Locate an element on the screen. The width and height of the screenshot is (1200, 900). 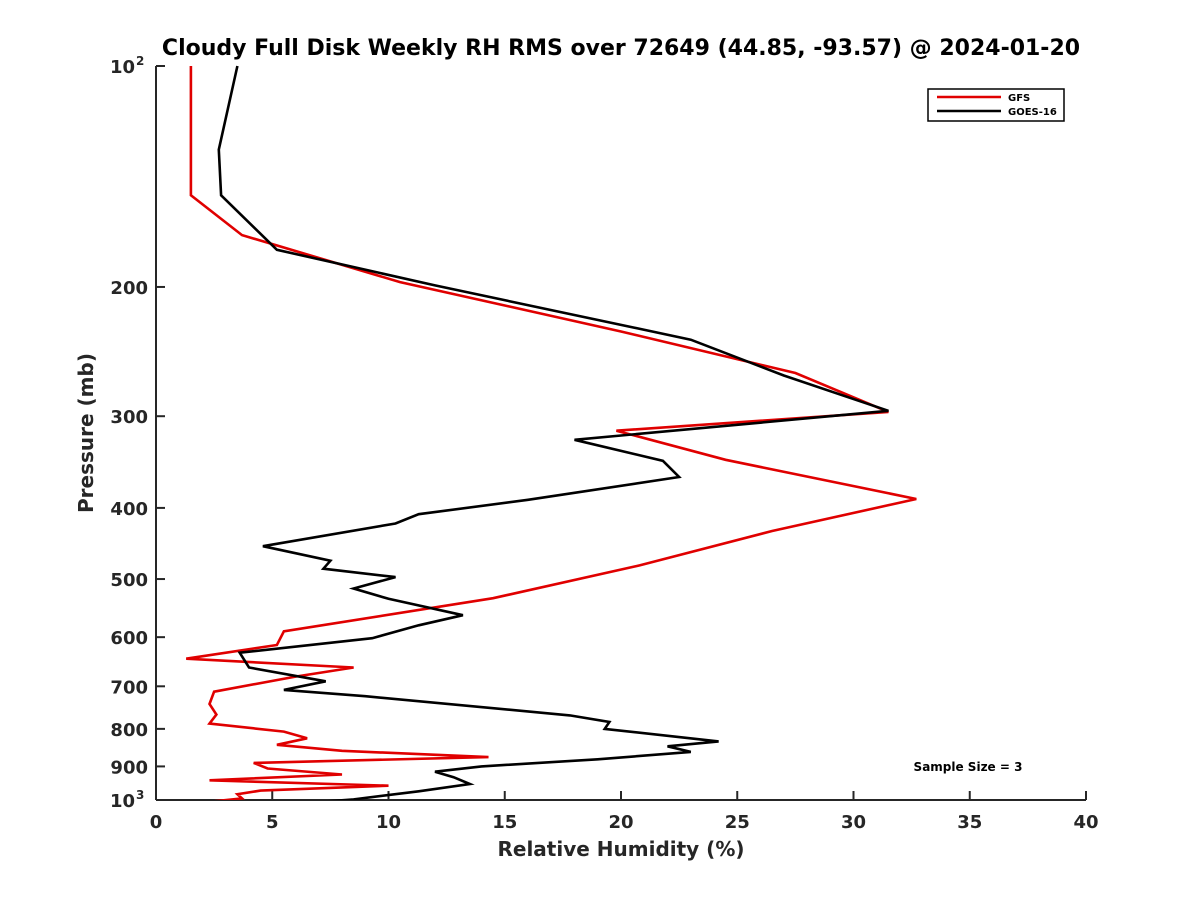
x-tick-label: 30 is located at coordinates (853, 822).